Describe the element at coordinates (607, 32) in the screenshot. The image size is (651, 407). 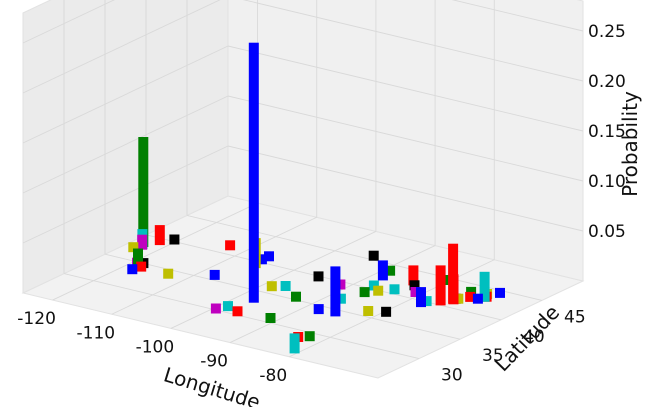
I see `z-tick-label: 0.25` at that location.